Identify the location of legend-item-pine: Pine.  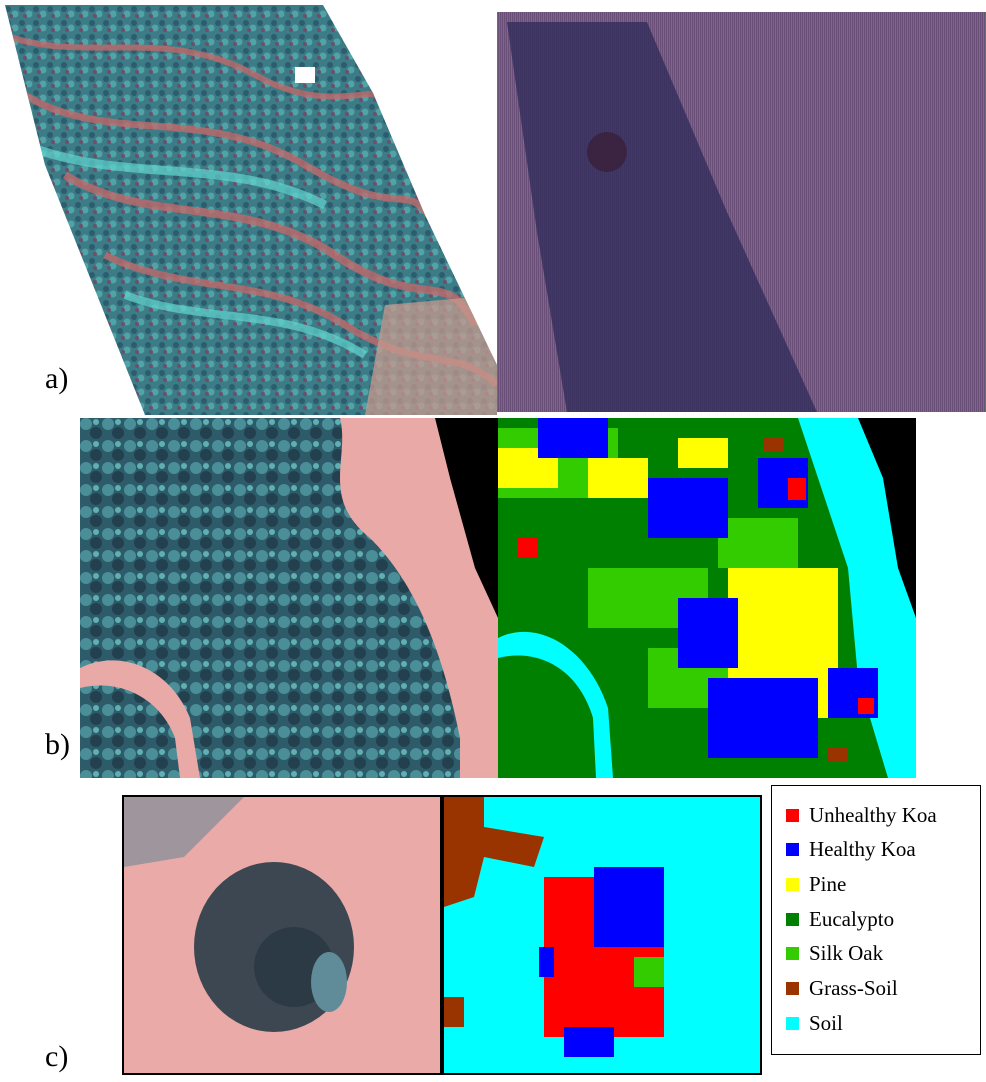
(816, 884).